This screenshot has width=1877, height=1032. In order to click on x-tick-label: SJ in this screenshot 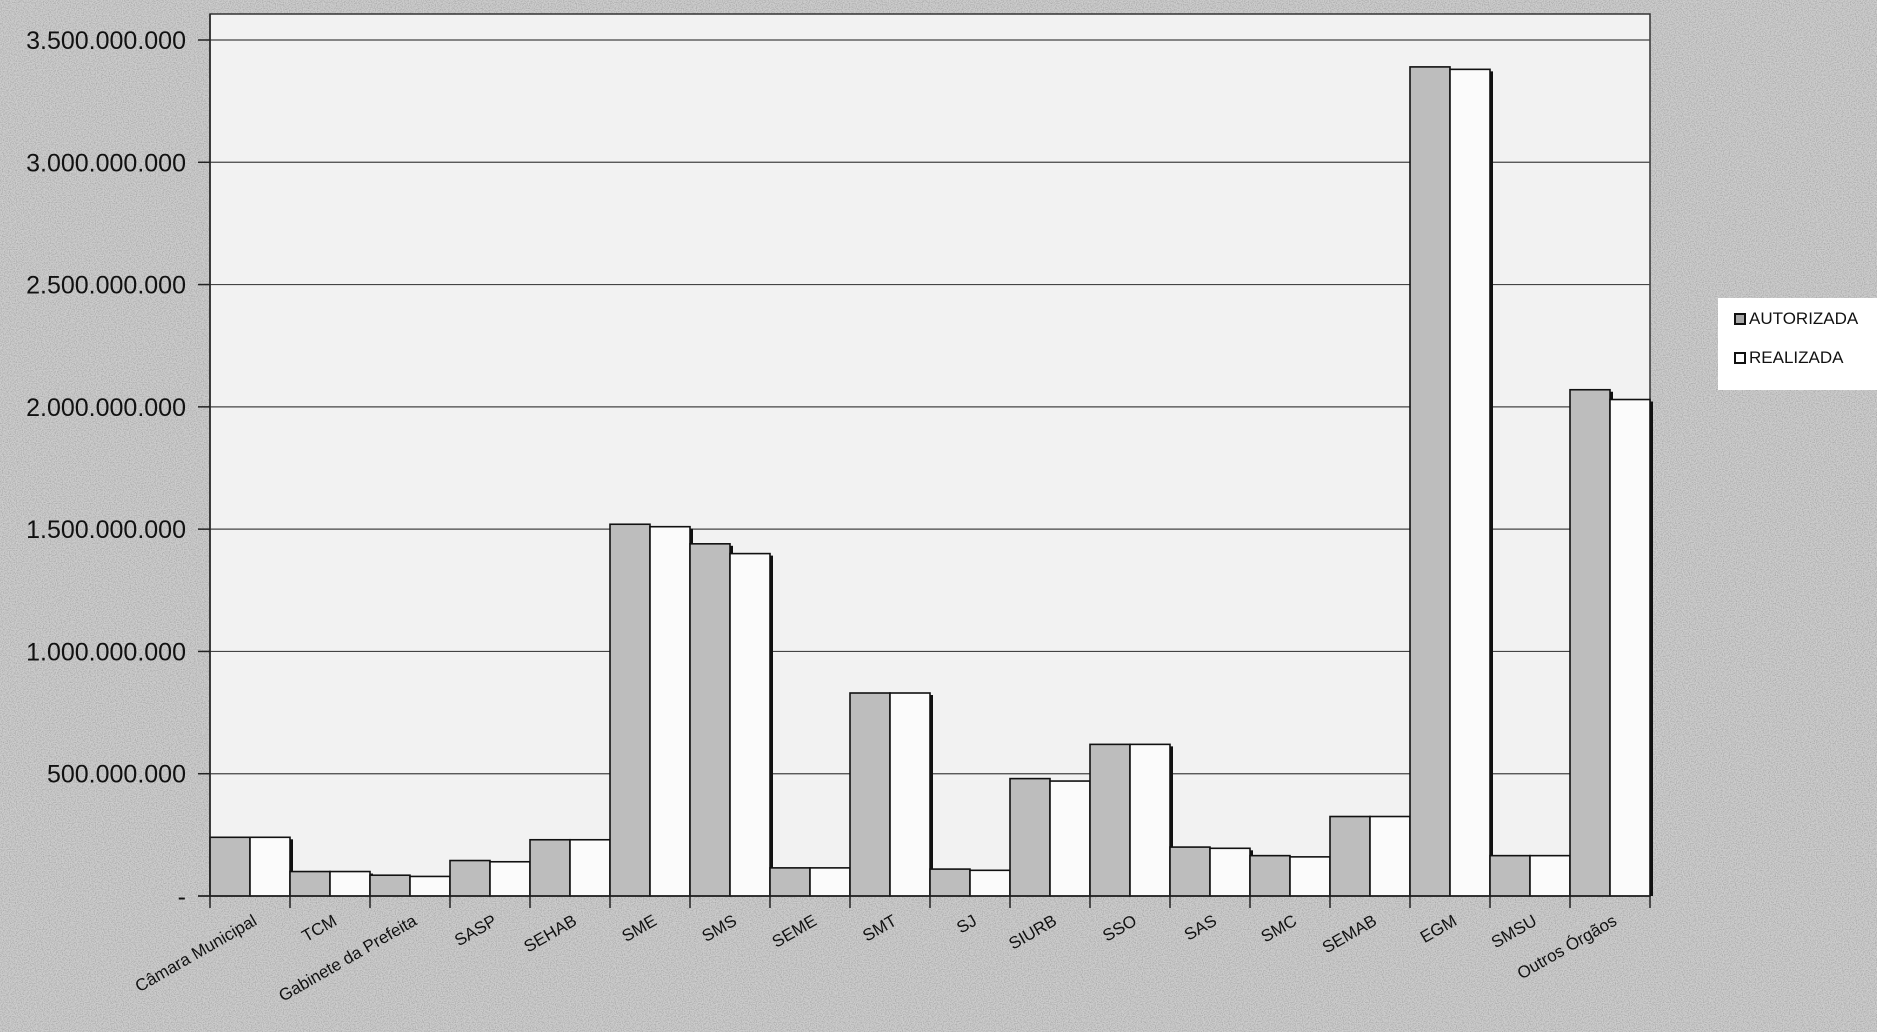, I will do `click(966, 924)`.